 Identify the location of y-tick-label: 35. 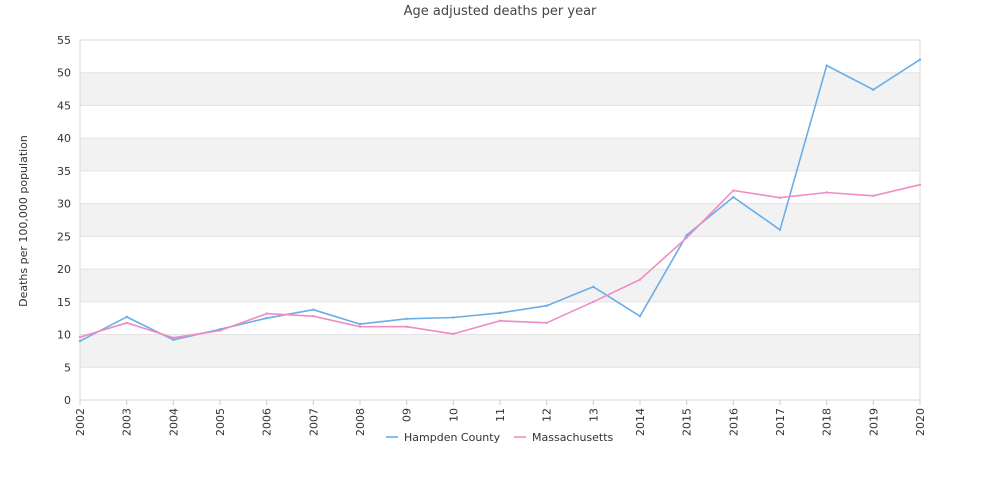
(64, 171).